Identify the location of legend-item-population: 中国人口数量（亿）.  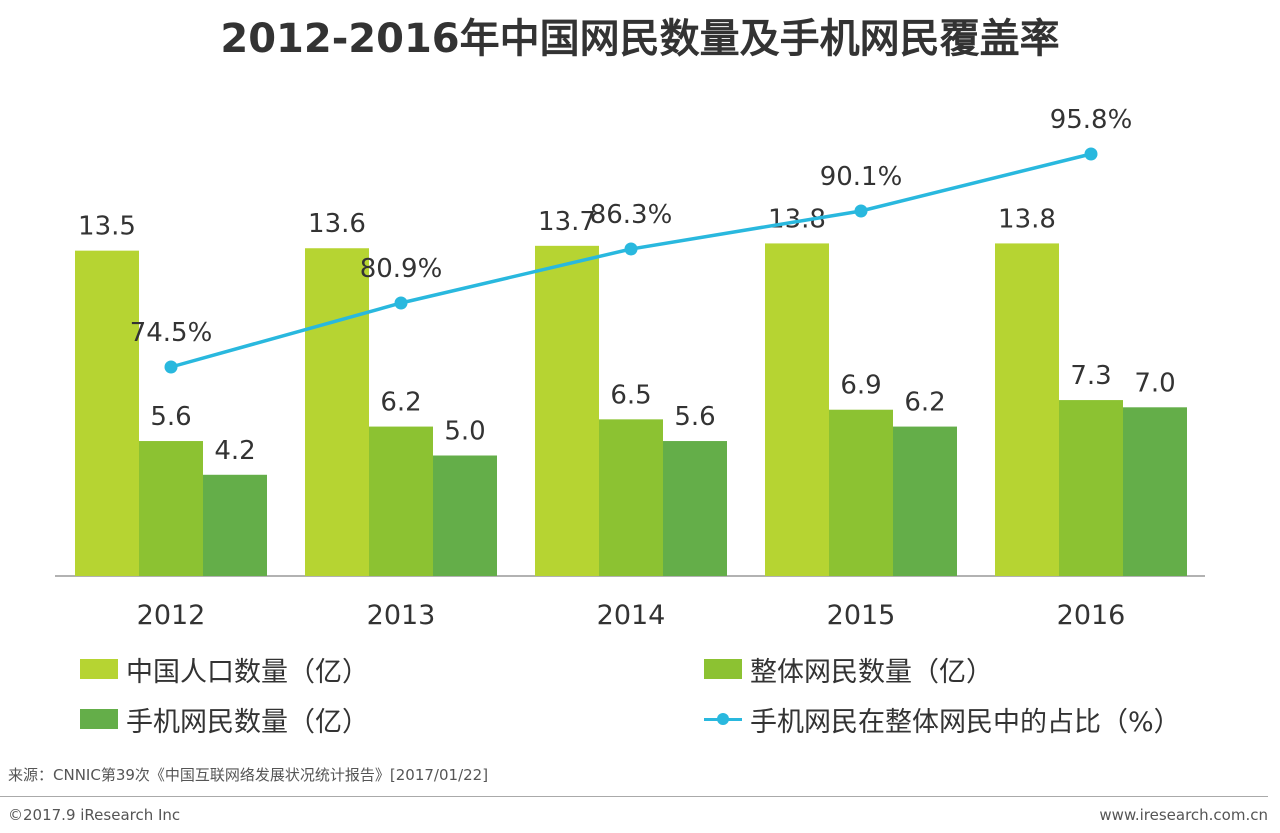
(224, 670).